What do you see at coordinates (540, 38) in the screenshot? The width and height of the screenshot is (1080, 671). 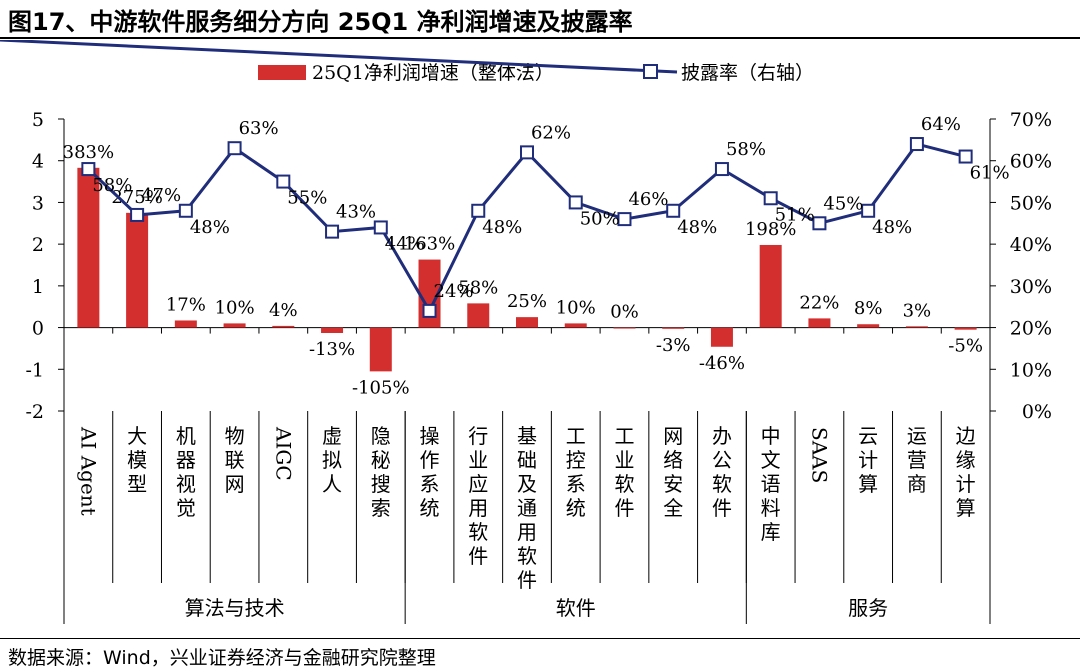 I see `title-divider` at bounding box center [540, 38].